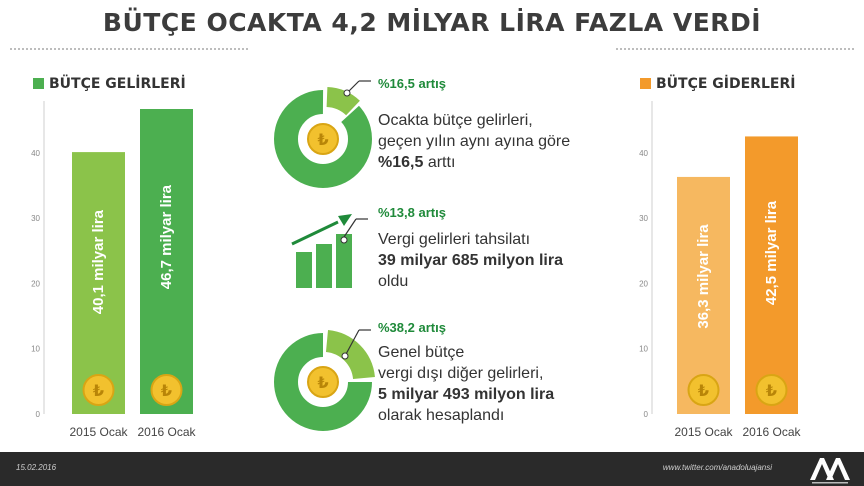 This screenshot has height=486, width=864. What do you see at coordinates (771, 252) in the screenshot?
I see `bar-value-label: 42,5 milyar lira` at bounding box center [771, 252].